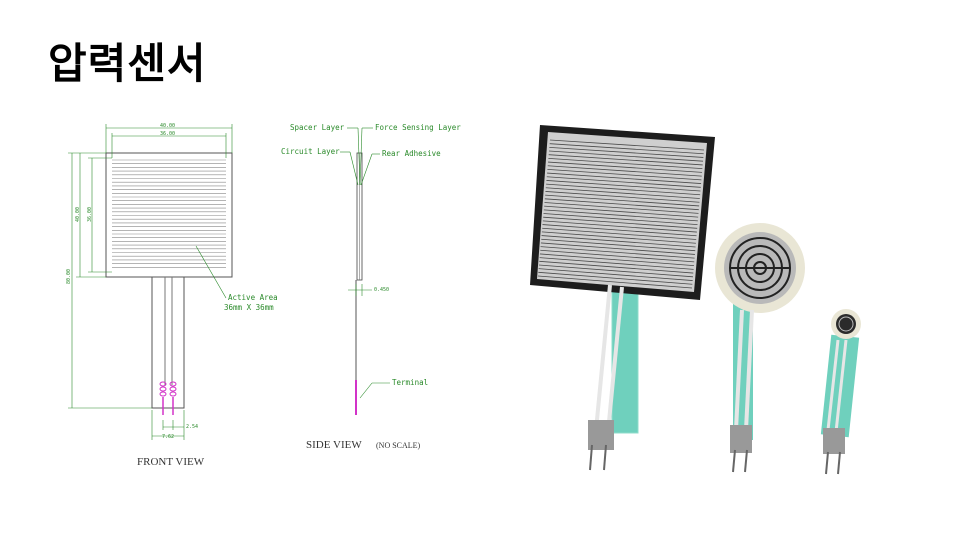  I want to click on pin-contacts, so click(168, 398).